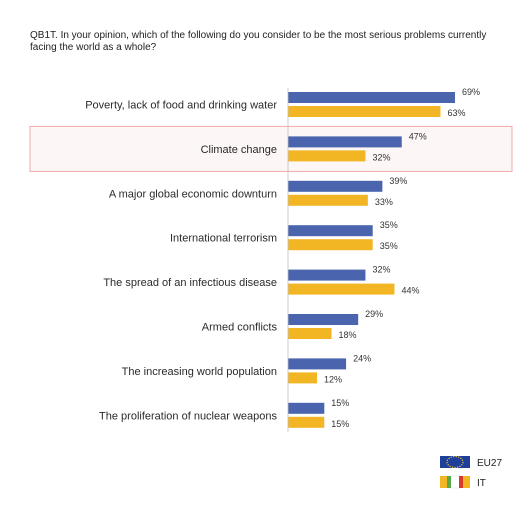 This screenshot has height=519, width=532. Describe the element at coordinates (471, 472) in the screenshot. I see `legend: EU27 IT` at that location.